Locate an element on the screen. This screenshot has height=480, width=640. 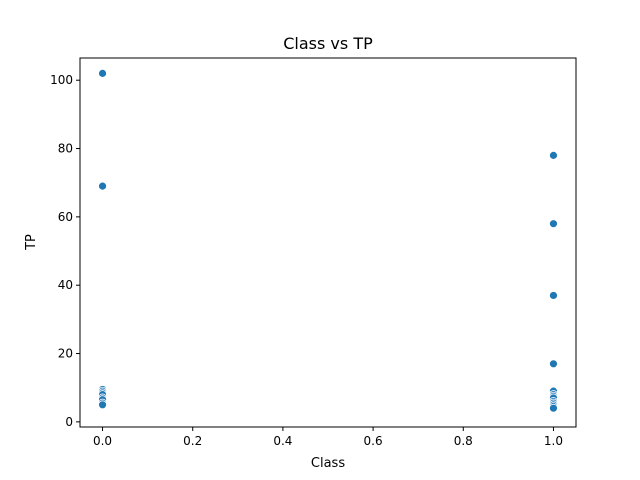
chart-title: Class vs TP is located at coordinates (328, 43).